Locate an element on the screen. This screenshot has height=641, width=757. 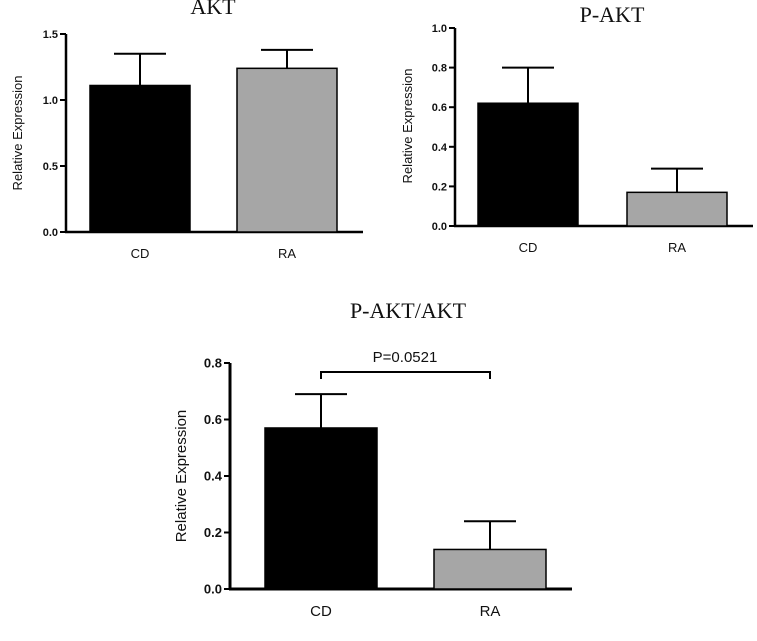
significance-label: P=0.0521 is located at coordinates (405, 357).